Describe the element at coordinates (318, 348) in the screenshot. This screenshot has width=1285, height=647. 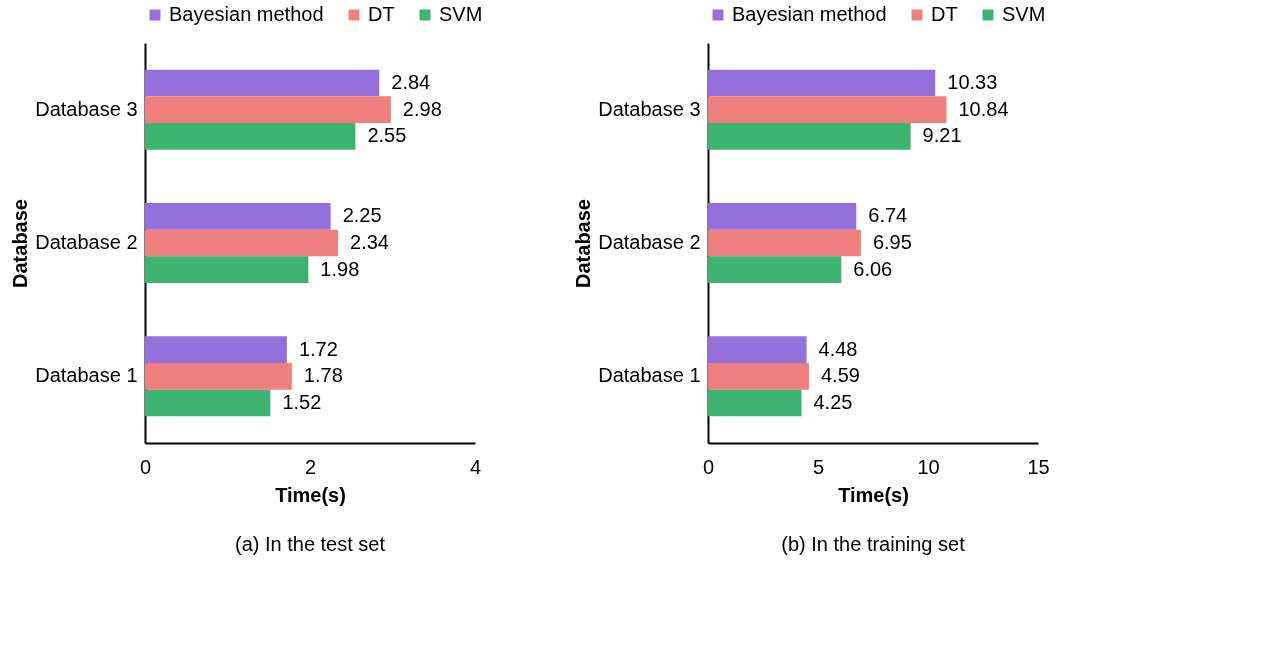
I see `data-label: 1.72` at that location.